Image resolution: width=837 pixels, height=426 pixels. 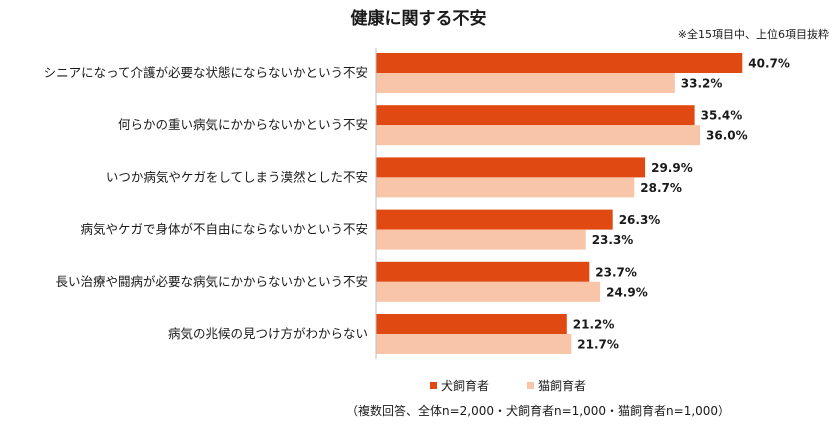 What do you see at coordinates (661, 188) in the screenshot?
I see `value-label: 28.7%` at bounding box center [661, 188].